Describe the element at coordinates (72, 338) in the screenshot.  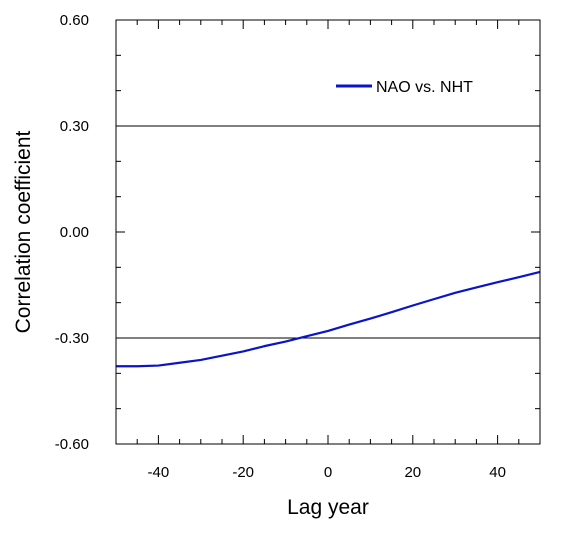
I see `y-tick-label: -0.30` at that location.